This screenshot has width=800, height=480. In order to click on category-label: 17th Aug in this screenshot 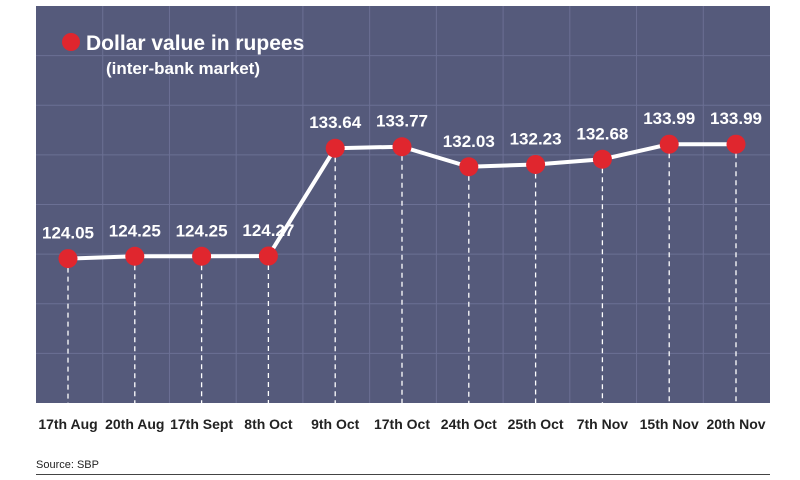, I will do `click(67, 424)`.